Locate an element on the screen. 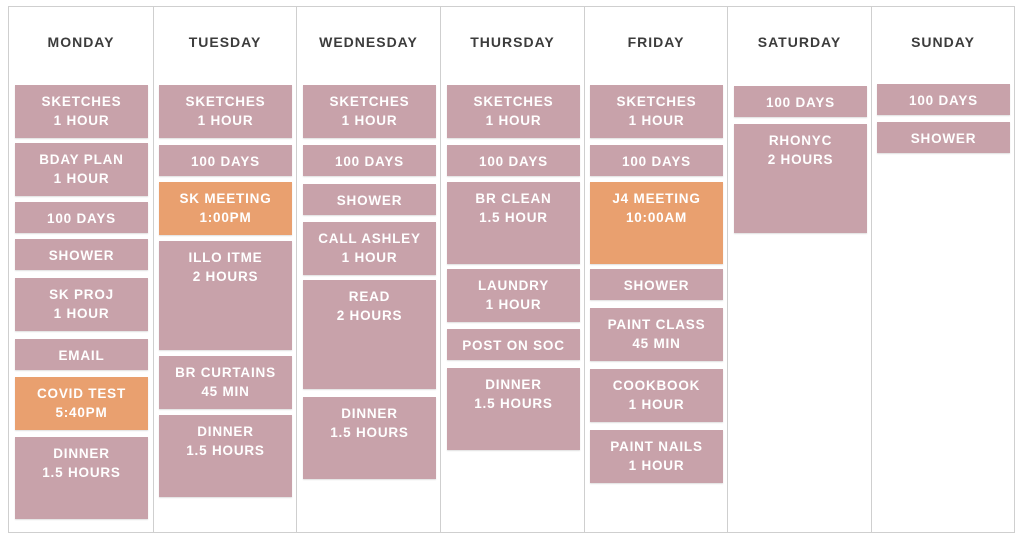 Image resolution: width=1024 pixels, height=541 pixels. day-title: SUNDAY is located at coordinates (943, 42).